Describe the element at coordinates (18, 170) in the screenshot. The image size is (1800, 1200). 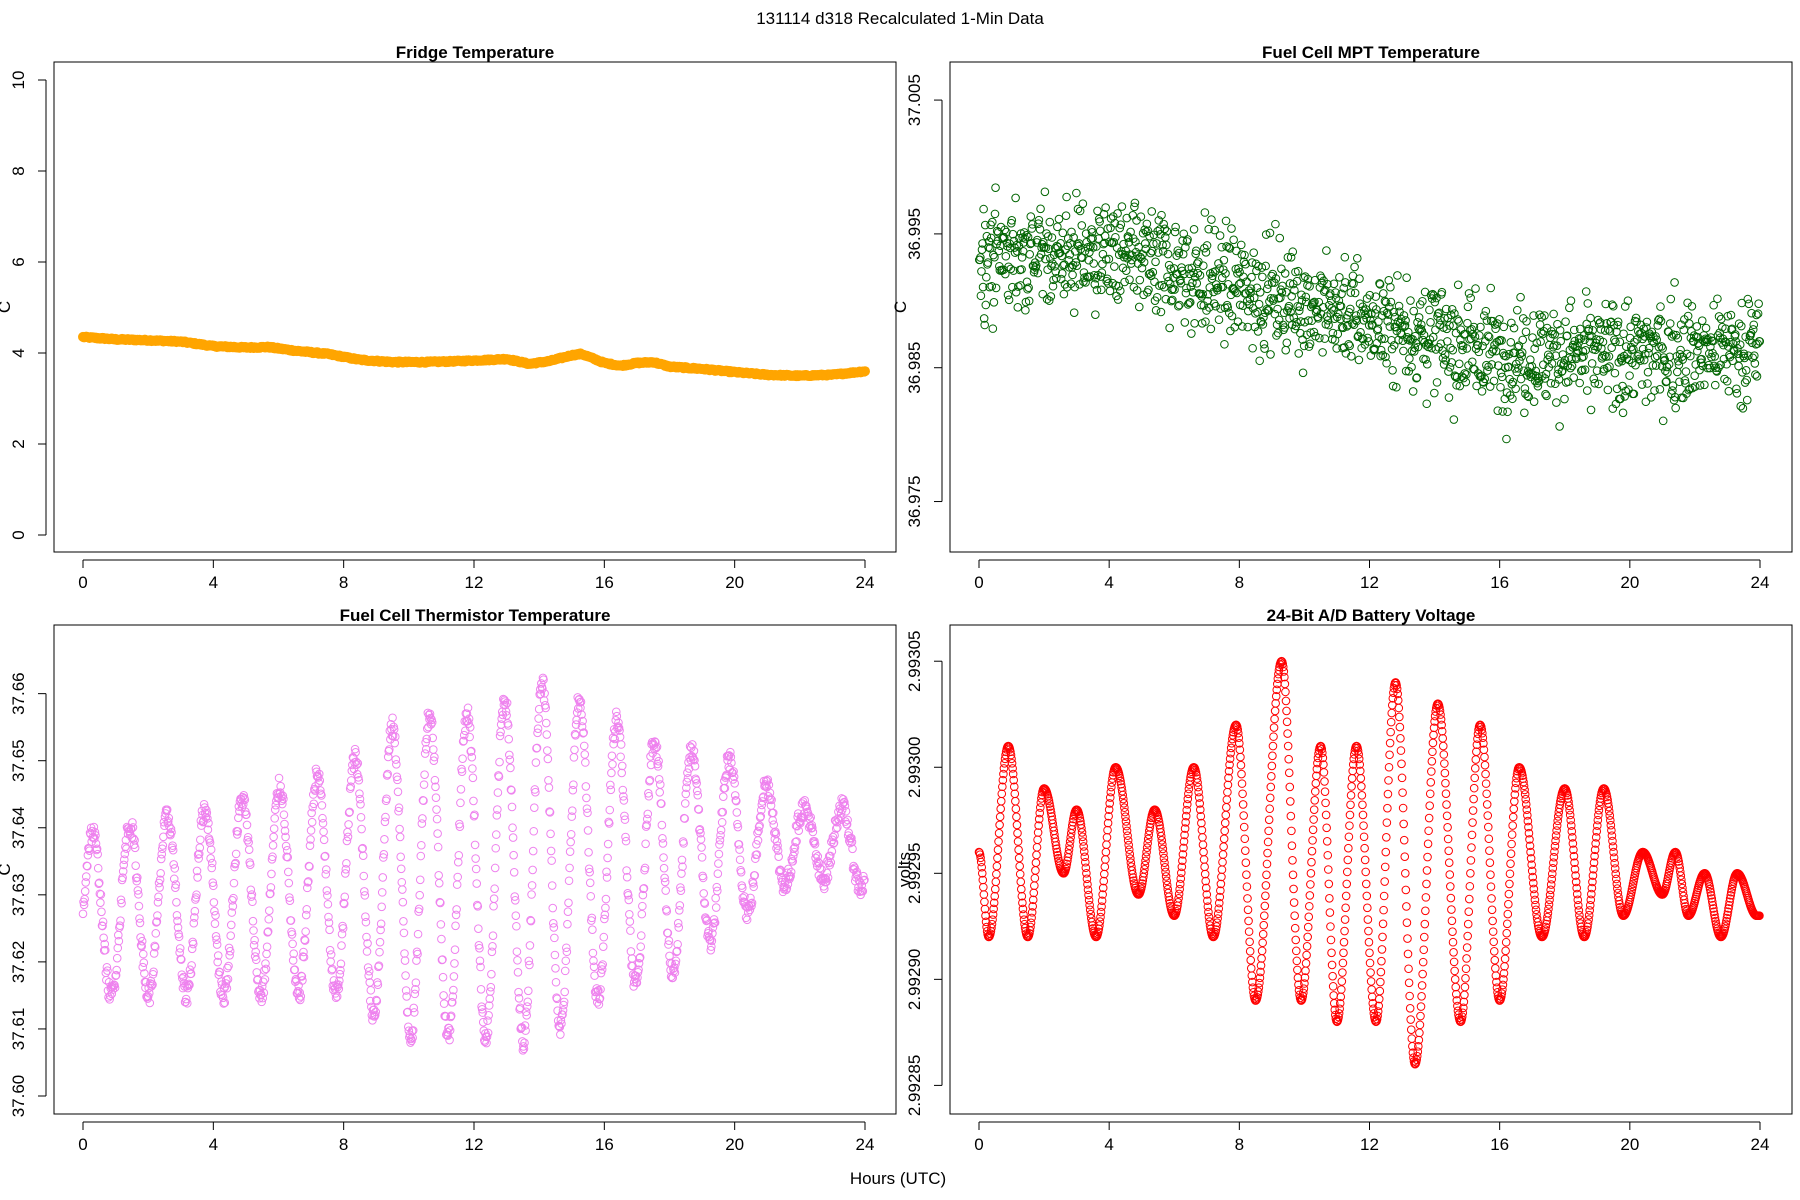
I see `y-tick-label: 8` at that location.